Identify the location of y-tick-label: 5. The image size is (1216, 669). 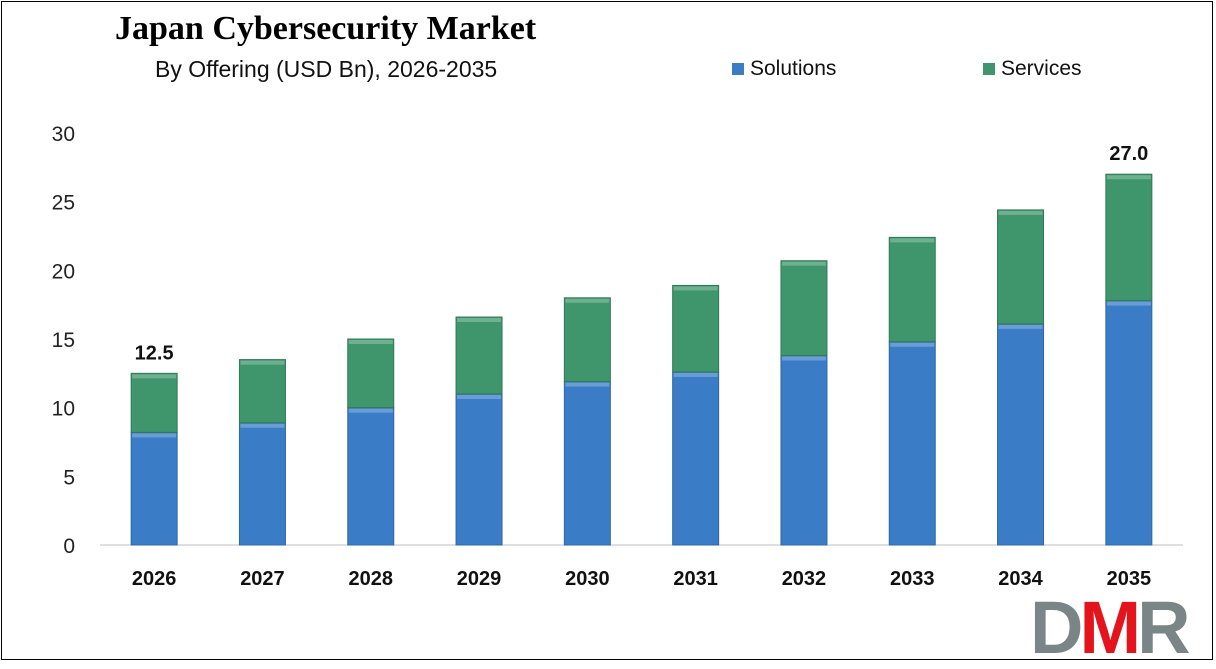
(69, 477).